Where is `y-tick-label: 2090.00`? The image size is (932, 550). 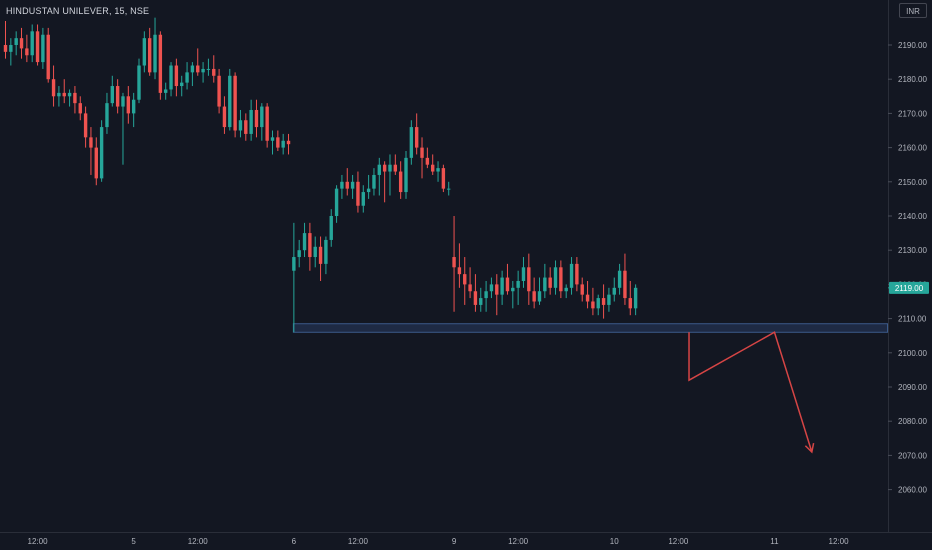
y-tick-label: 2090.00 is located at coordinates (912, 387).